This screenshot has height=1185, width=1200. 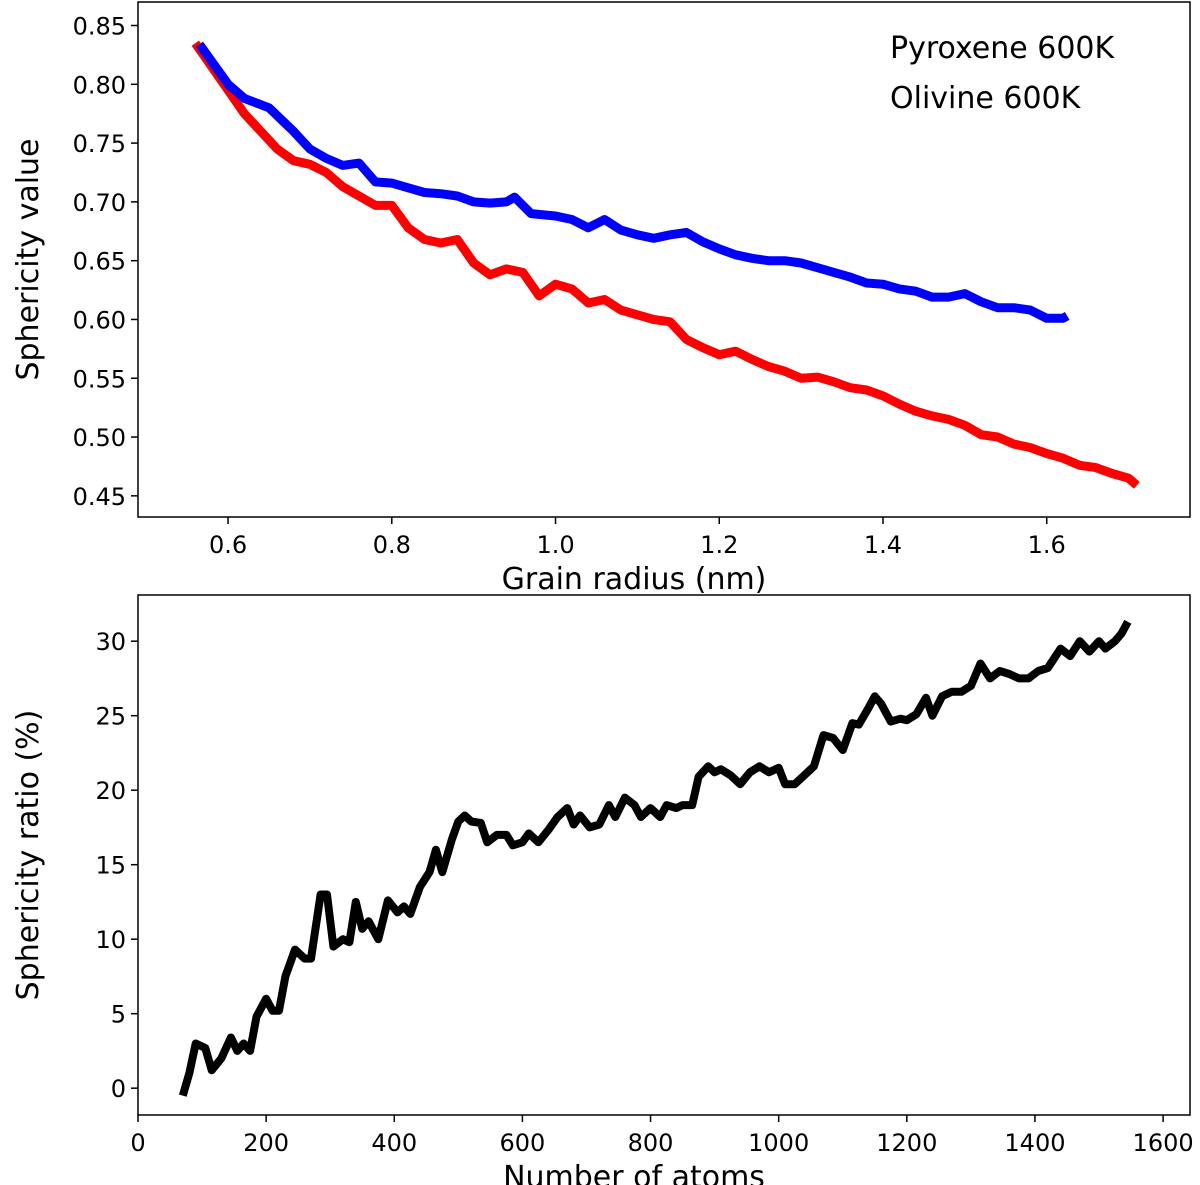 What do you see at coordinates (394, 1143) in the screenshot?
I see `x-tick-label: 400` at bounding box center [394, 1143].